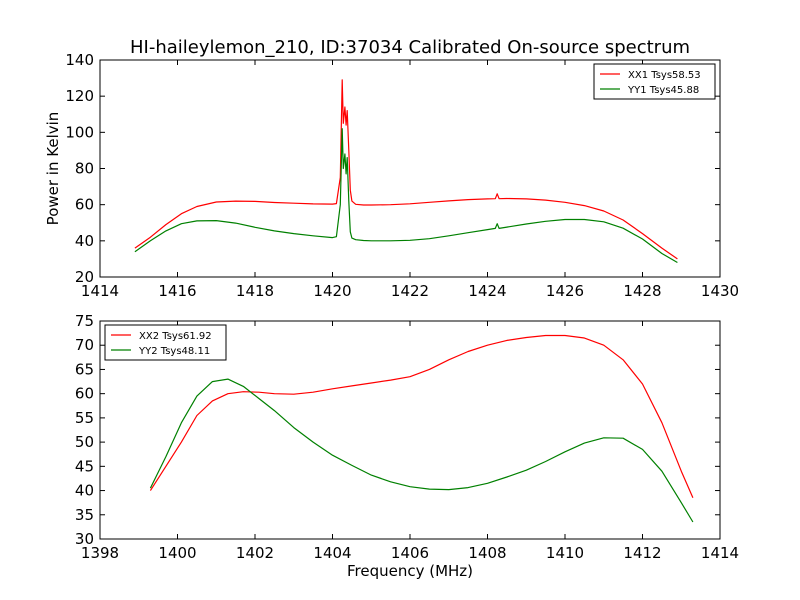 The width and height of the screenshot is (800, 600). Describe the element at coordinates (79, 132) in the screenshot. I see `y-tick-label: 100` at that location.